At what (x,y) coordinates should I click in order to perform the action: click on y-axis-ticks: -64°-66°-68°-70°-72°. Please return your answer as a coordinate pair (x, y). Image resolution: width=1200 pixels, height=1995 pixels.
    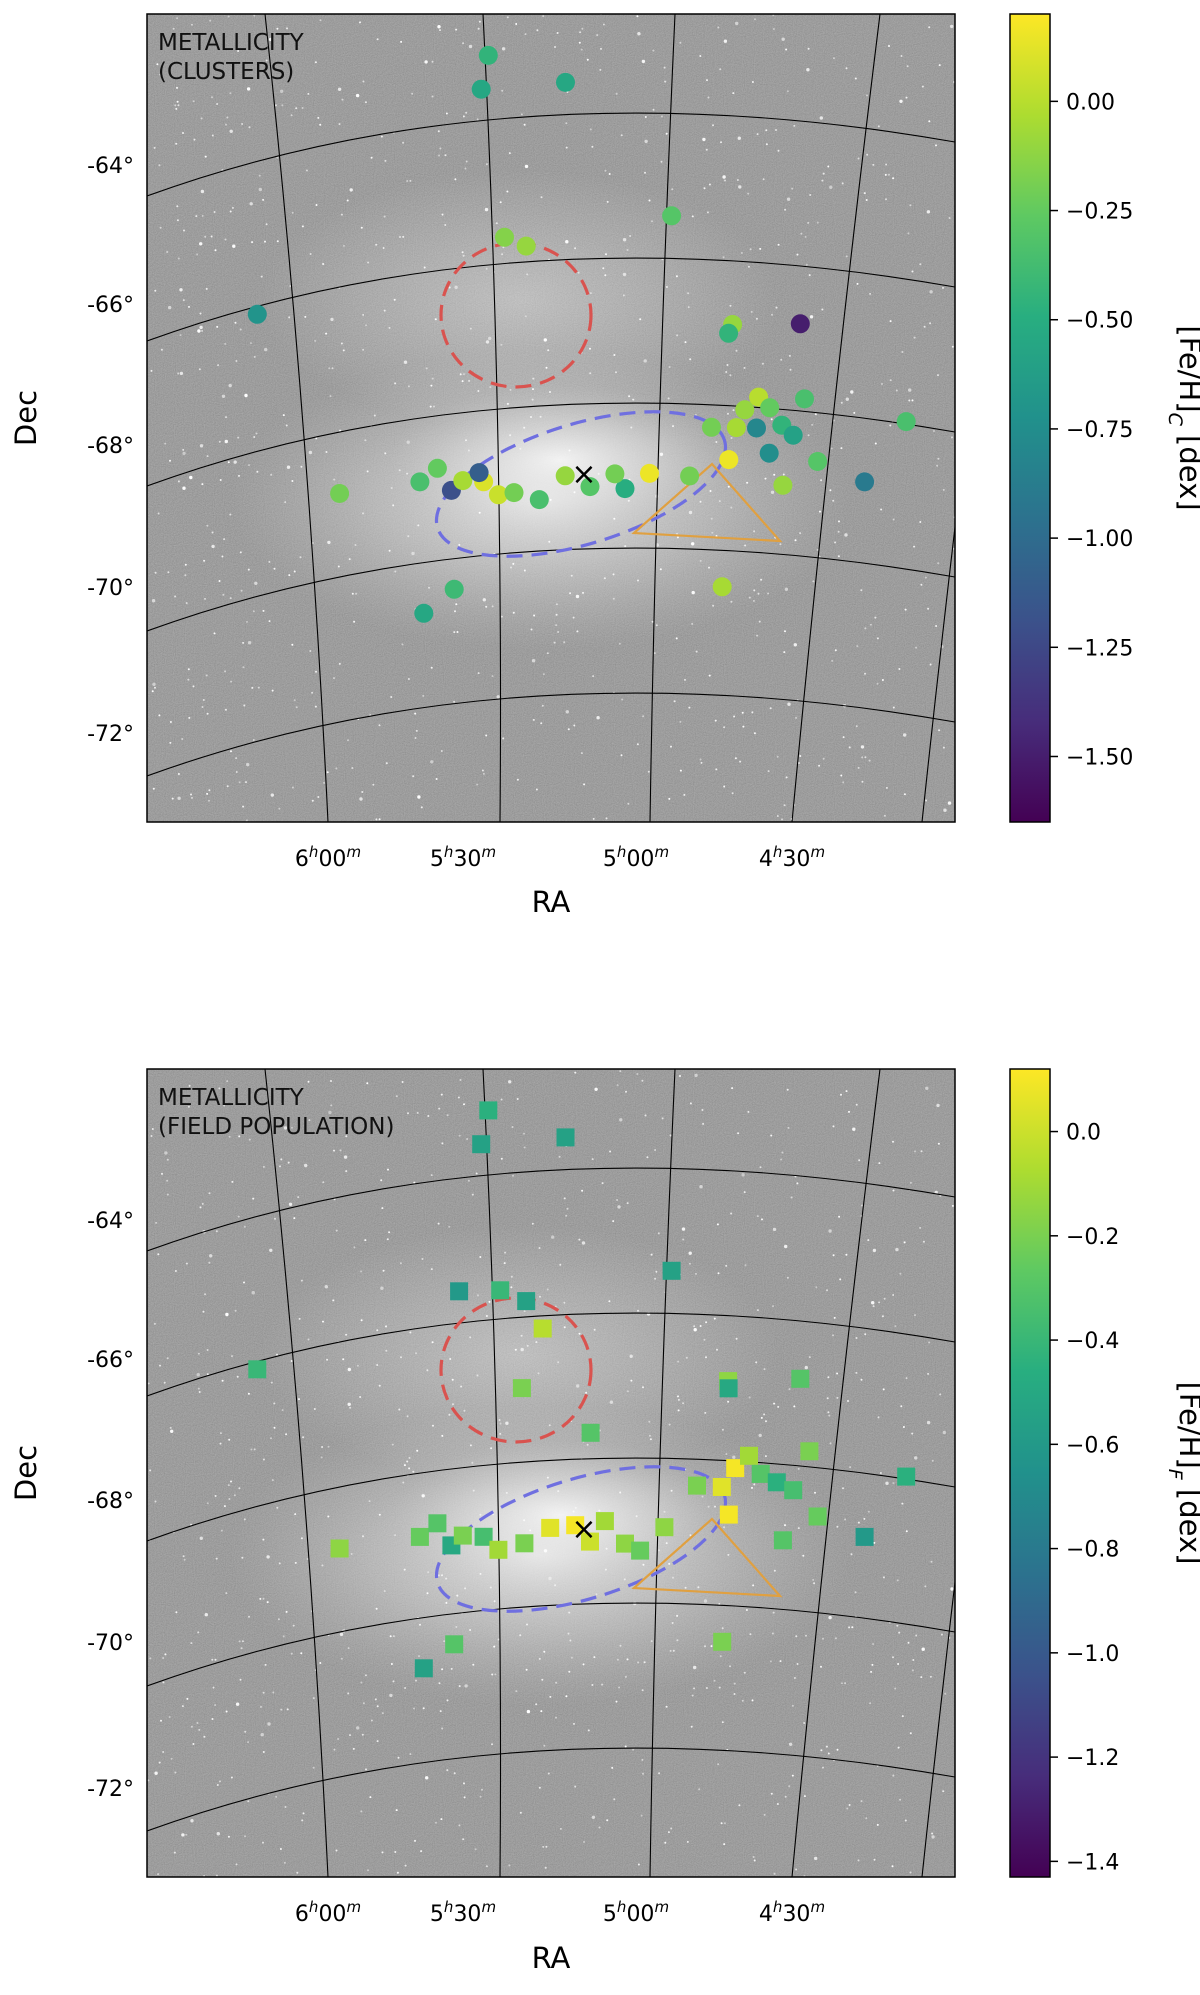
    Looking at the image, I should click on (110, 1505).